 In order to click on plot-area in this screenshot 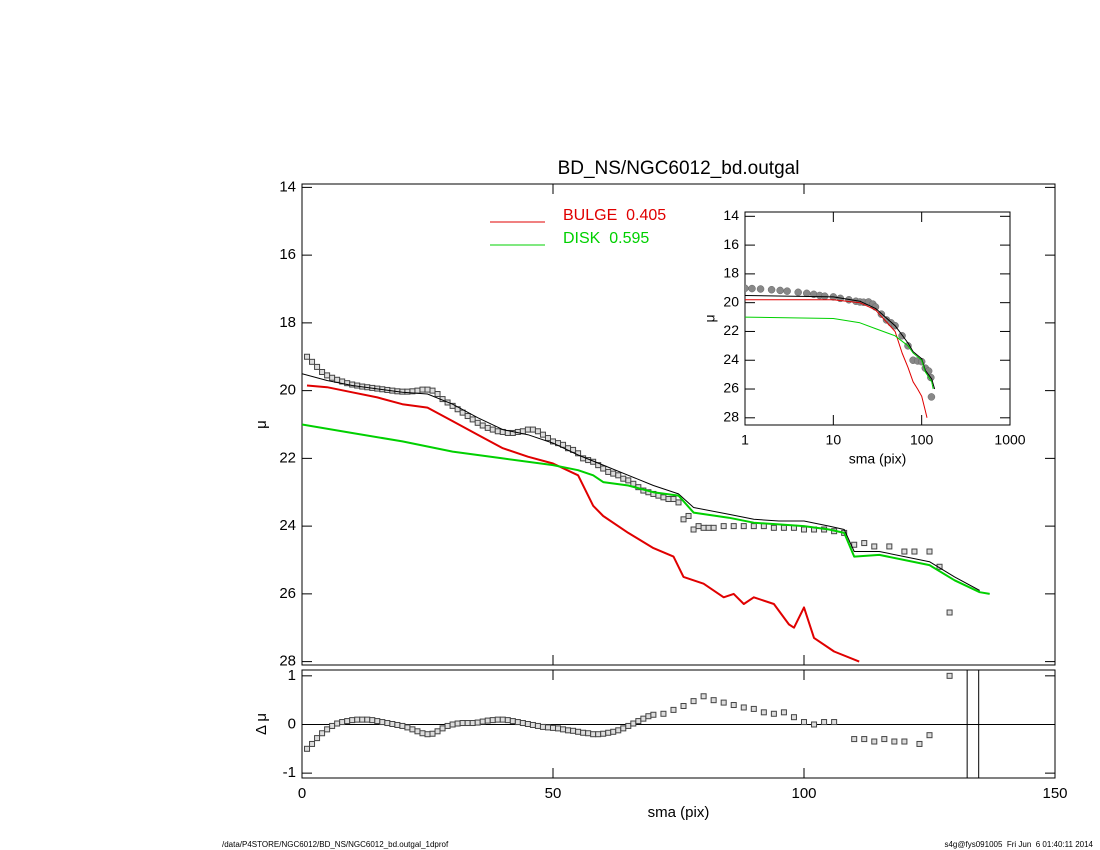, I will do `click(840, 351)`.